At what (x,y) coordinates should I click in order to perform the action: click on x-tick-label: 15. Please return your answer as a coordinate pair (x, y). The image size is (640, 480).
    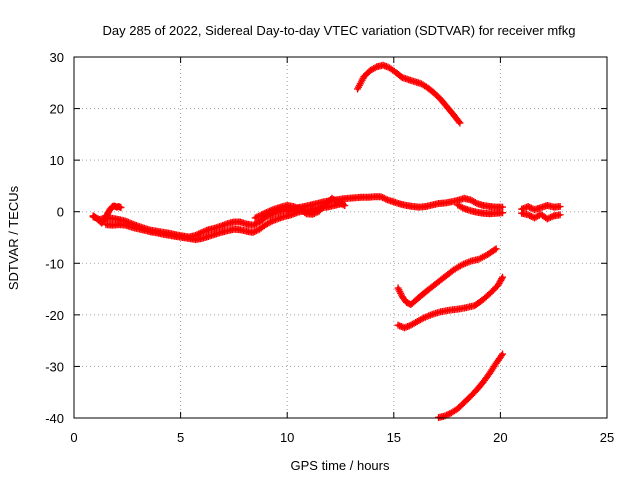
    Looking at the image, I should click on (394, 437).